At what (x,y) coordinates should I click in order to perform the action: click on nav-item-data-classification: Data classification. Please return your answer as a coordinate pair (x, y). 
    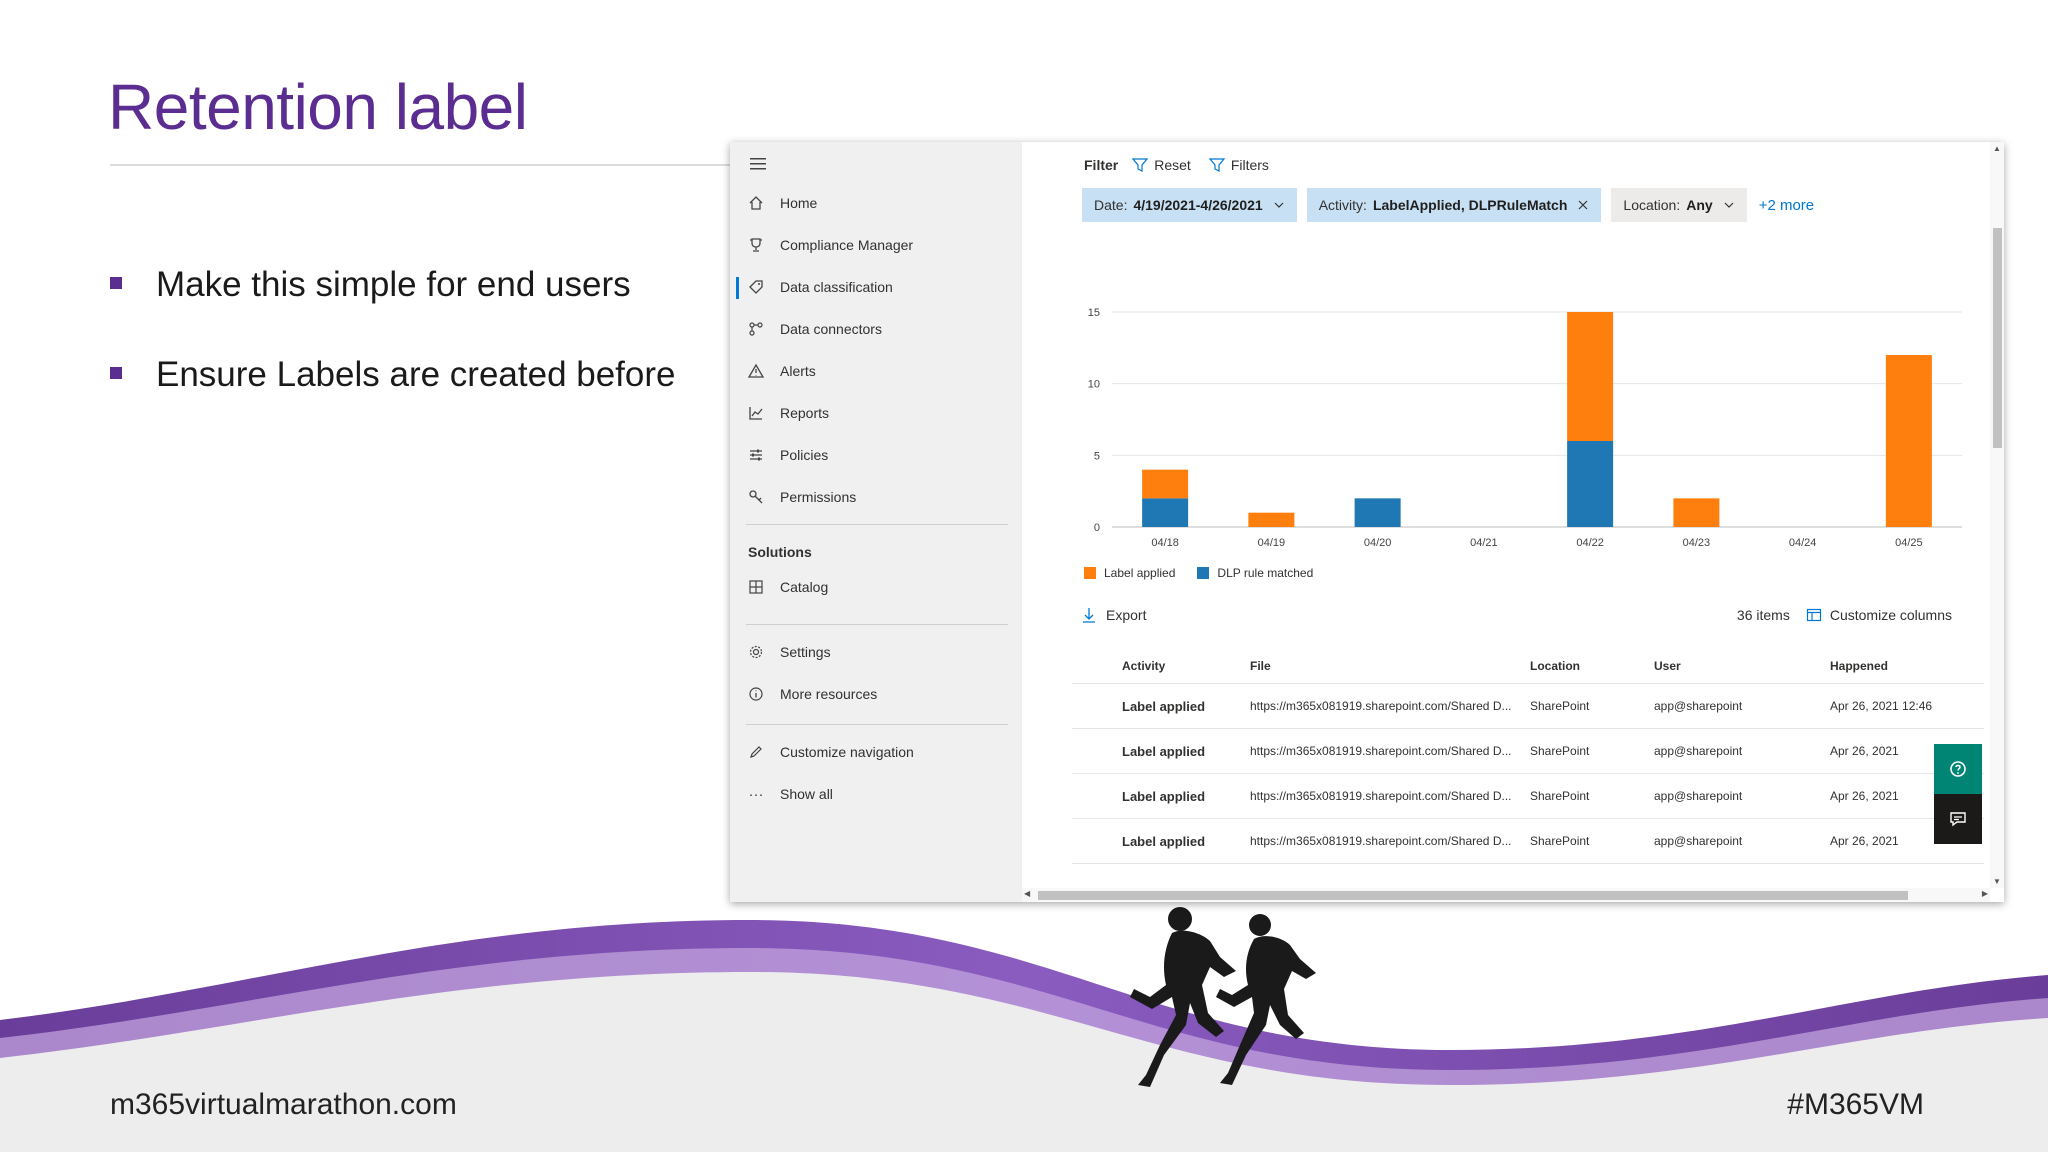
    Looking at the image, I should click on (876, 287).